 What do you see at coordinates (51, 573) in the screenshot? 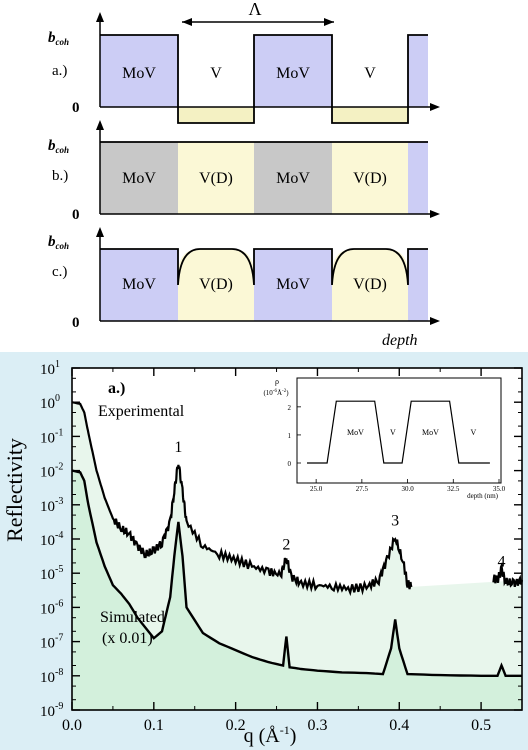
I see `y-tick-label: 10⁻⁵` at bounding box center [51, 573].